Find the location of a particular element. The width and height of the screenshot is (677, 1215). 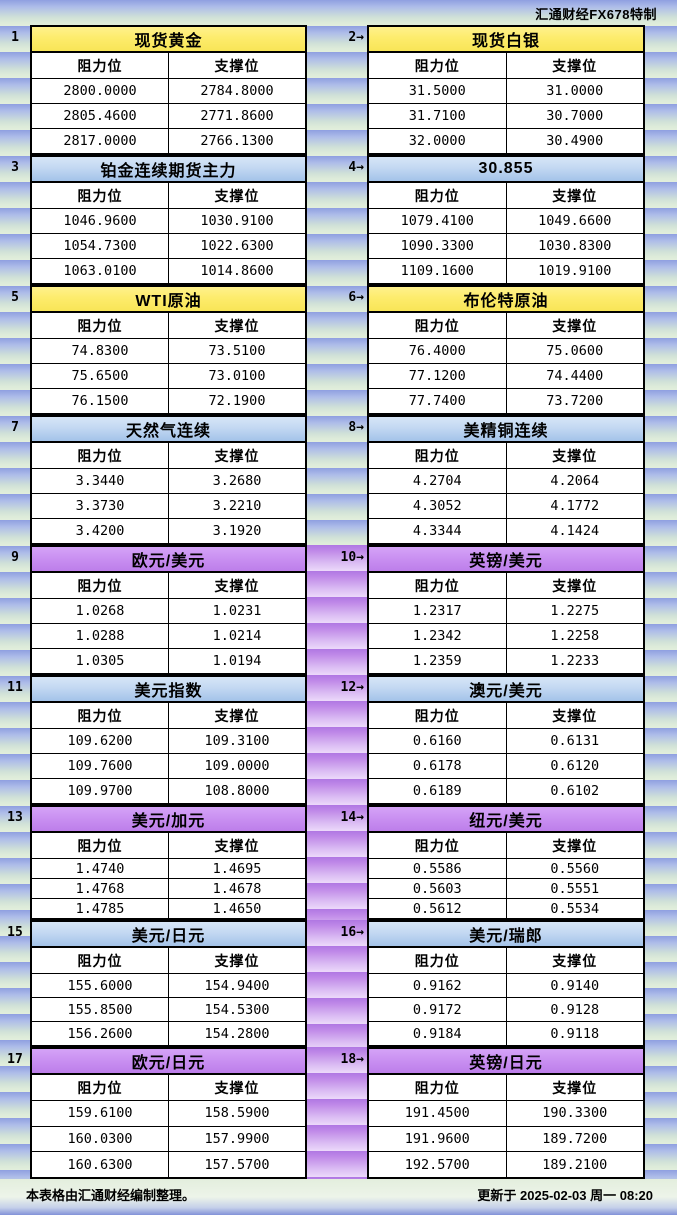

support-value: 1.4678 is located at coordinates (236, 888).